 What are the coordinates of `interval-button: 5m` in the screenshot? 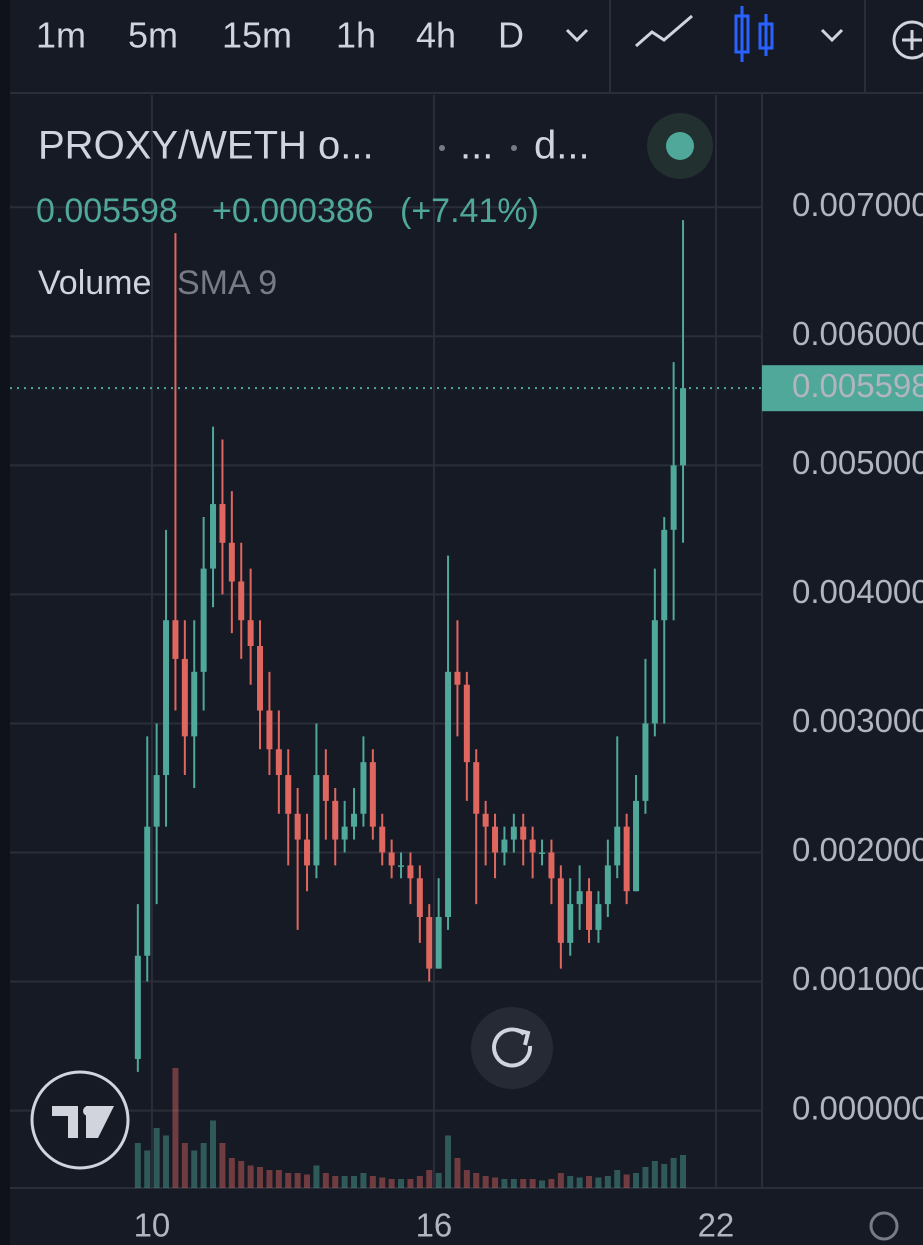 It's located at (153, 35).